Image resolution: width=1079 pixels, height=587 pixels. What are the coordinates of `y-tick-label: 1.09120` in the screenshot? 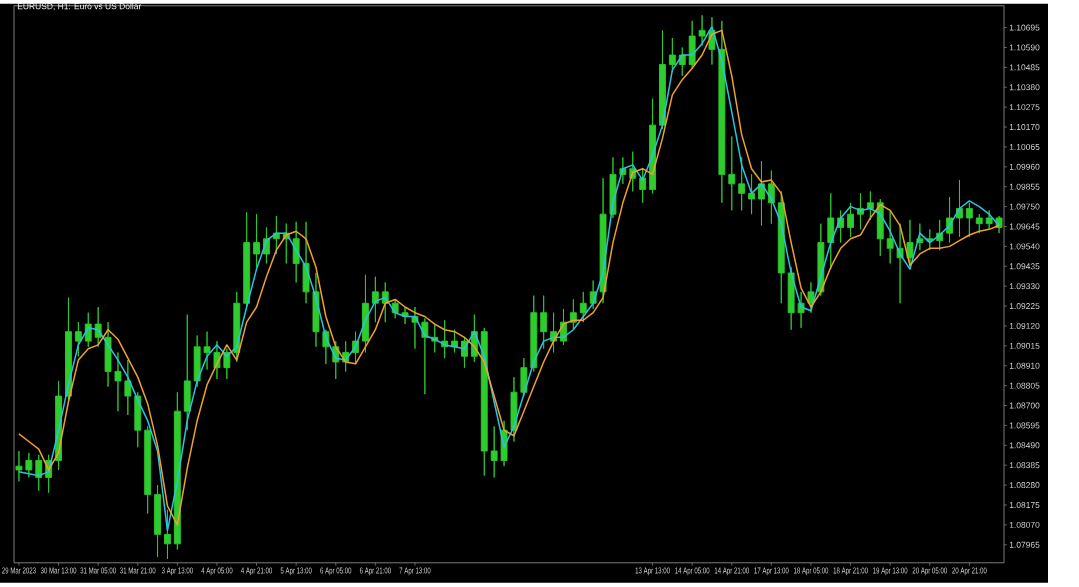 It's located at (1024, 326).